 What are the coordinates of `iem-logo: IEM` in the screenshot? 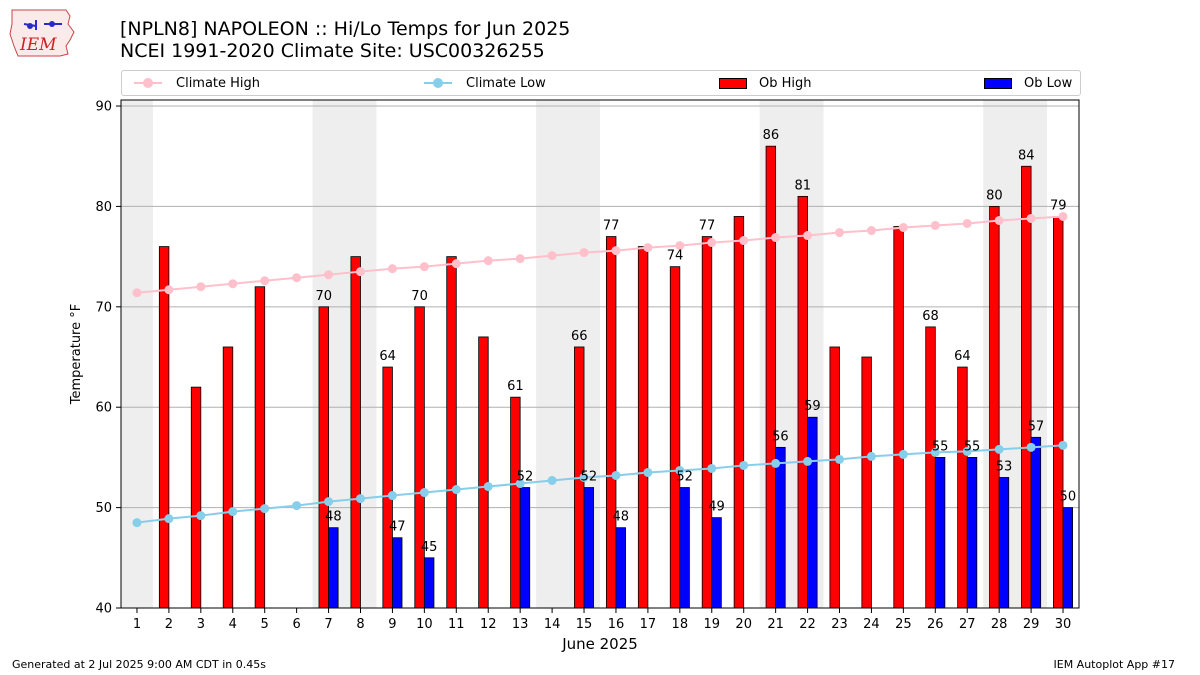 It's located at (44, 32).